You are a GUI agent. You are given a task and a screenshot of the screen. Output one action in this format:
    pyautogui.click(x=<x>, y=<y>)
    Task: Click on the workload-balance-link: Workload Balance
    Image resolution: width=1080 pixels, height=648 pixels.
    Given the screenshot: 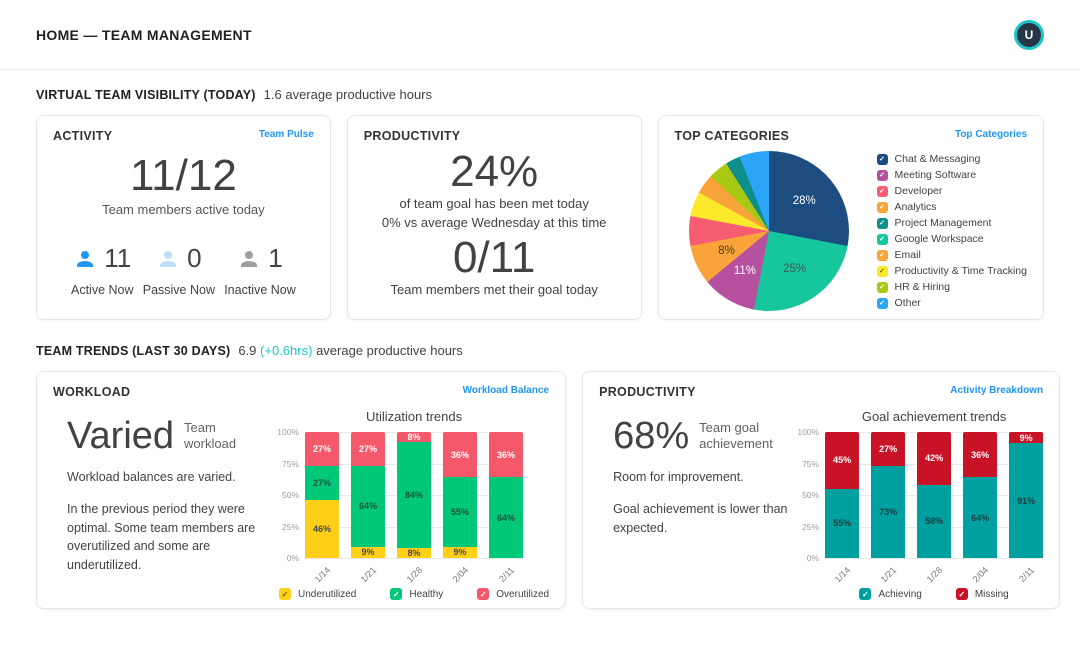 What is the action you would take?
    pyautogui.click(x=506, y=390)
    